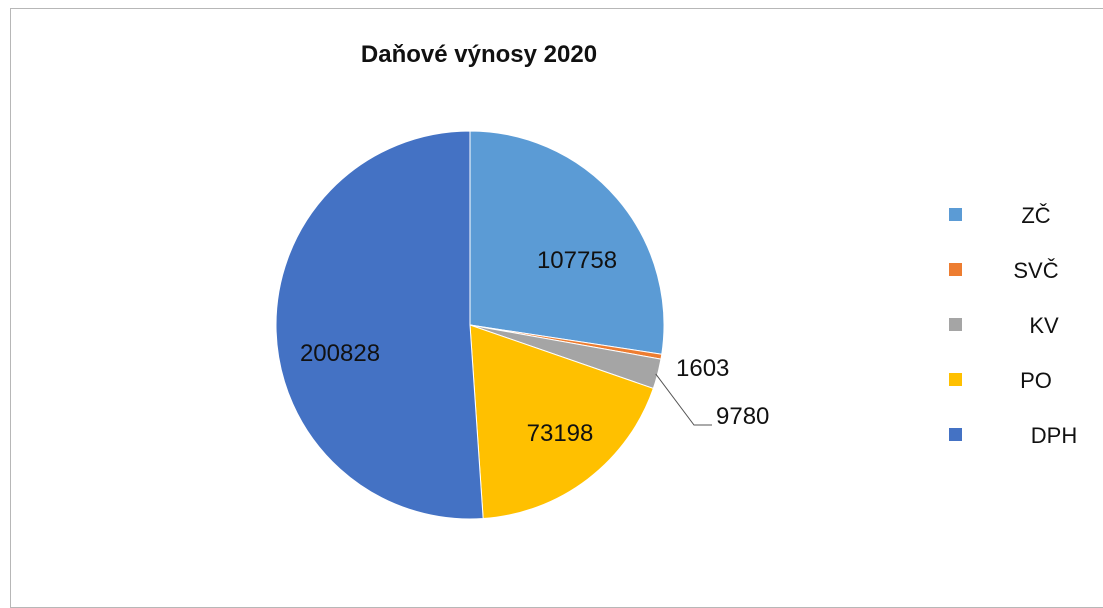  I want to click on leader-line-kv, so click(683, 399).